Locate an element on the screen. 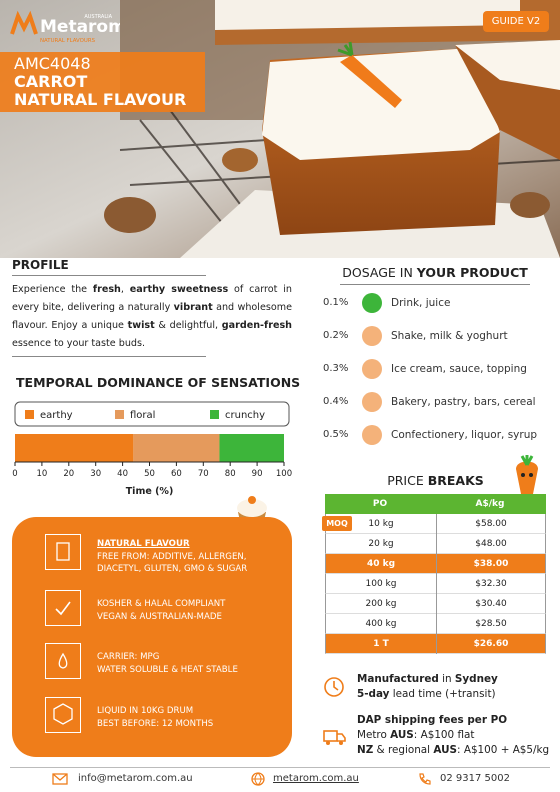 The width and height of the screenshot is (560, 792). ship-line: Metro AUS: A$100 flat is located at coordinates (453, 735).